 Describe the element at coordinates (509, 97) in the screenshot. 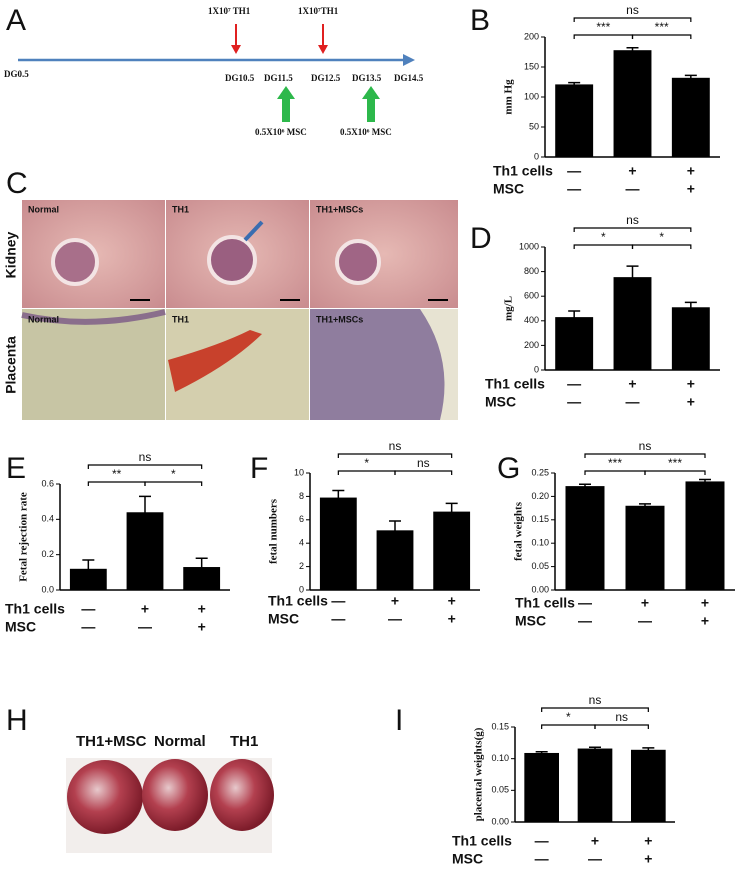

I see `y-axis-label: mm Hg` at that location.